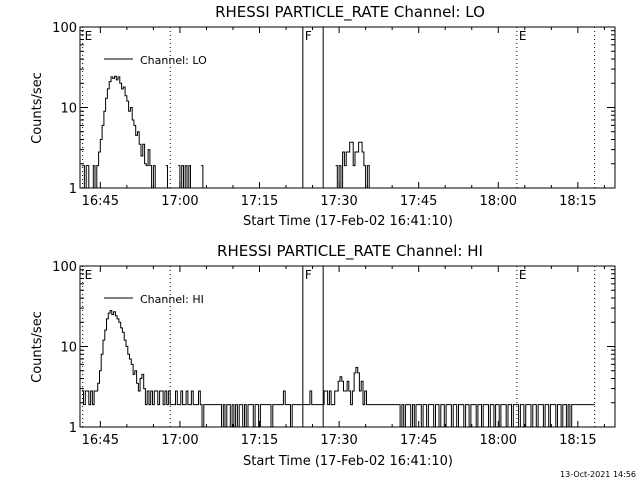 The height and width of the screenshot is (480, 640). Describe the element at coordinates (172, 299) in the screenshot. I see `panel-hi-legend-label: Channel: HI` at that location.